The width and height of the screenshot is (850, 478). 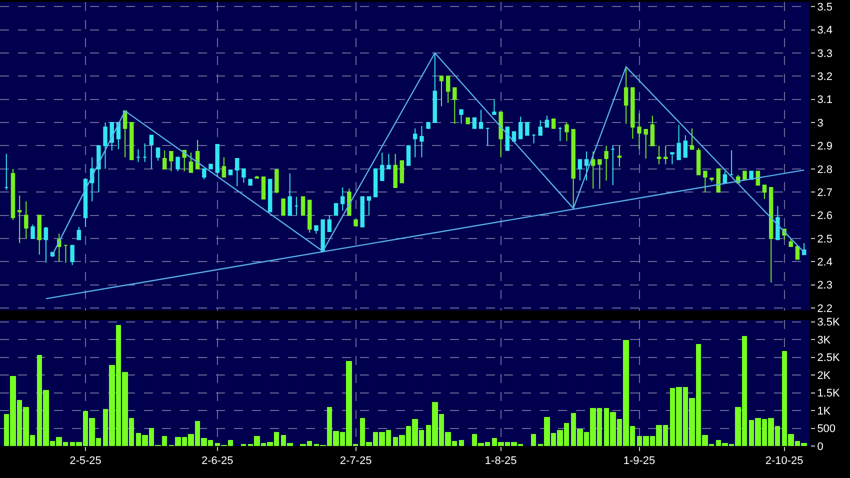 What do you see at coordinates (824, 216) in the screenshot?
I see `y-tick-label: 2.6` at bounding box center [824, 216].